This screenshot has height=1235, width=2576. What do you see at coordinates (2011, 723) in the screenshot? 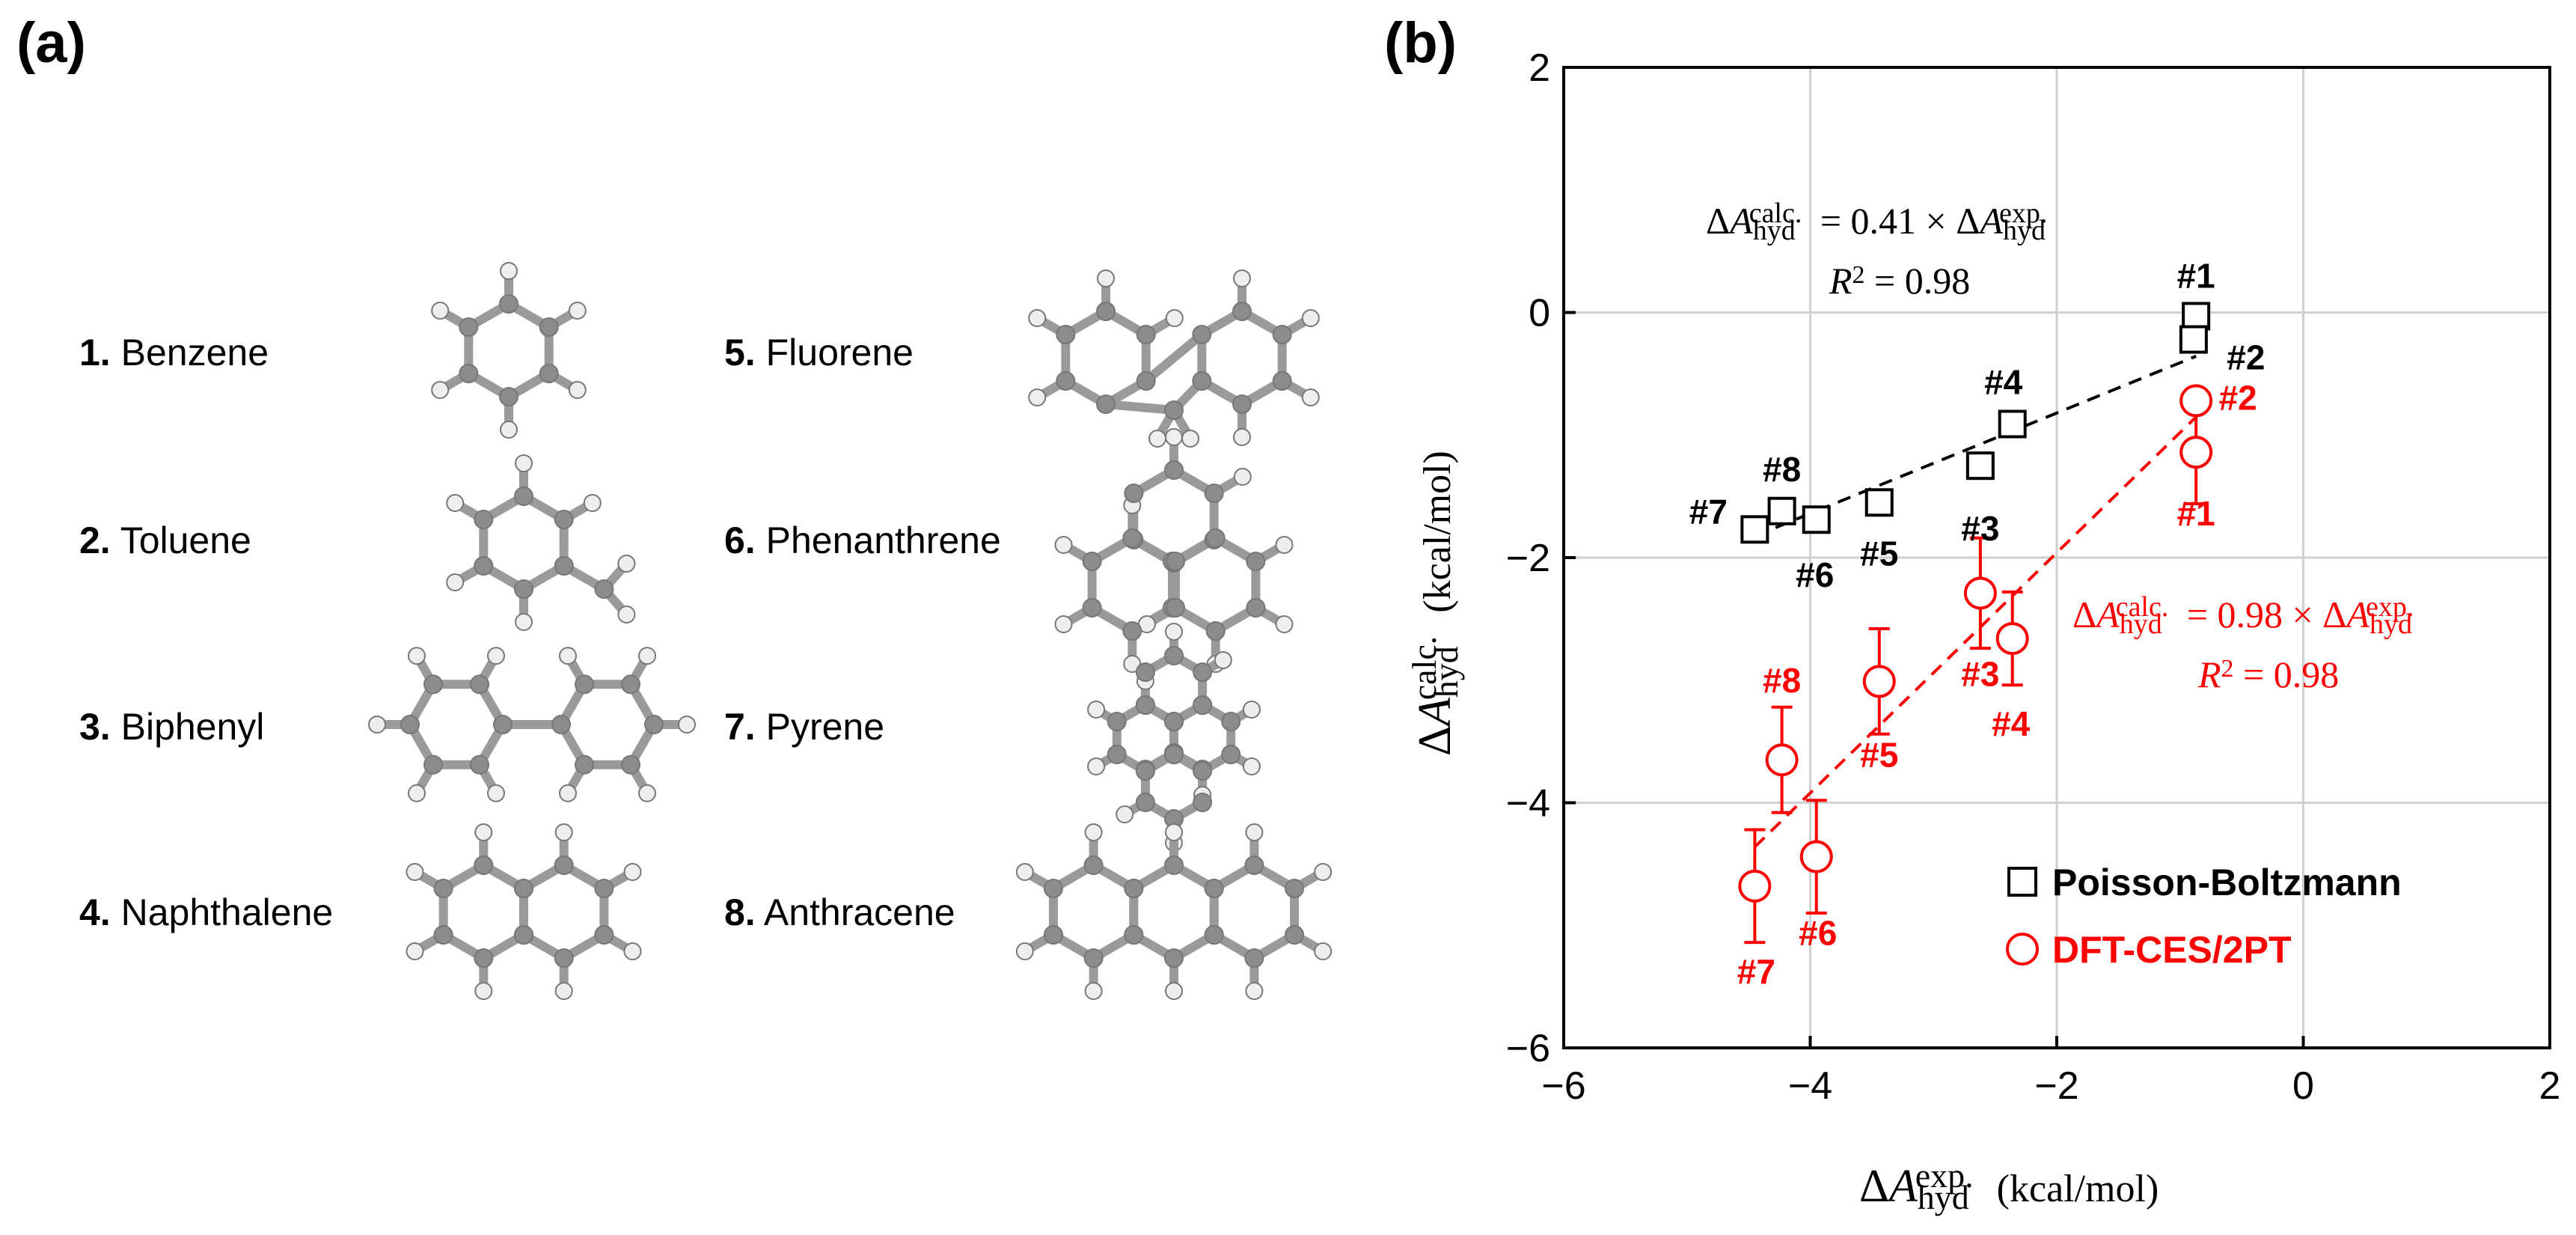
I see `point-label: #4` at bounding box center [2011, 723].